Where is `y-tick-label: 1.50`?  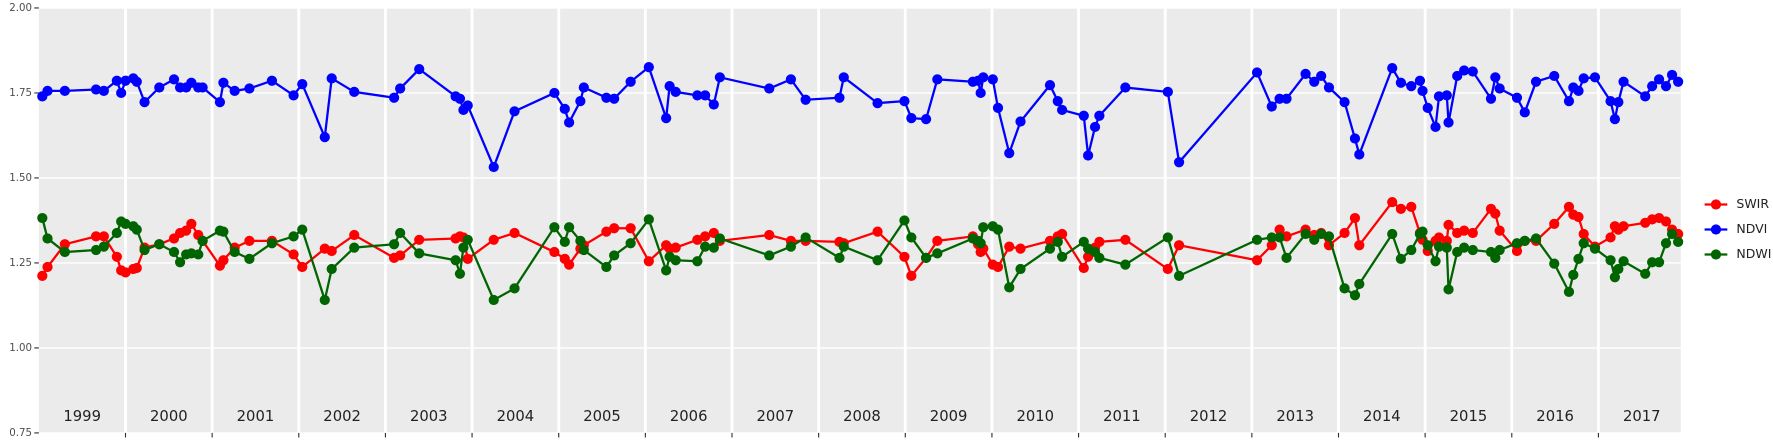 y-tick-label: 1.50 is located at coordinates (20, 178).